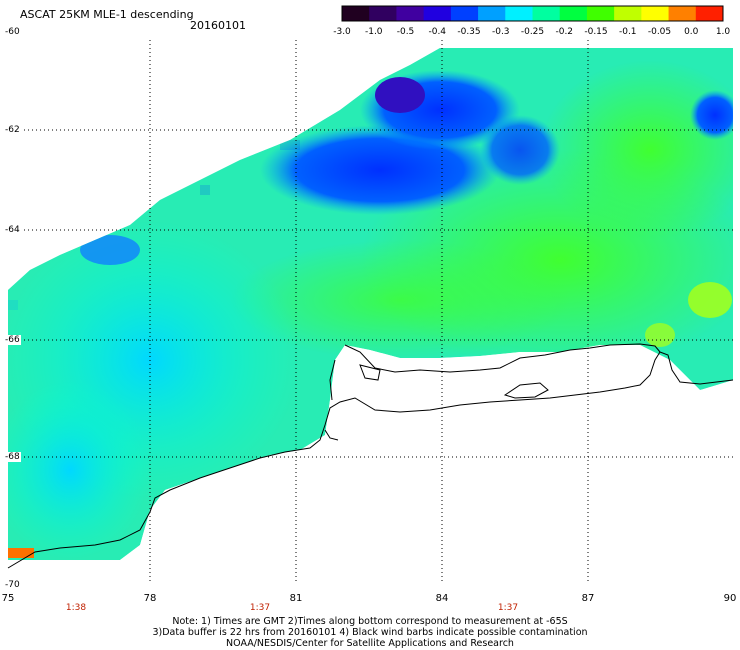 The image size is (740, 650). I want to click on colorbar-tick-label: -0.2, so click(564, 32).